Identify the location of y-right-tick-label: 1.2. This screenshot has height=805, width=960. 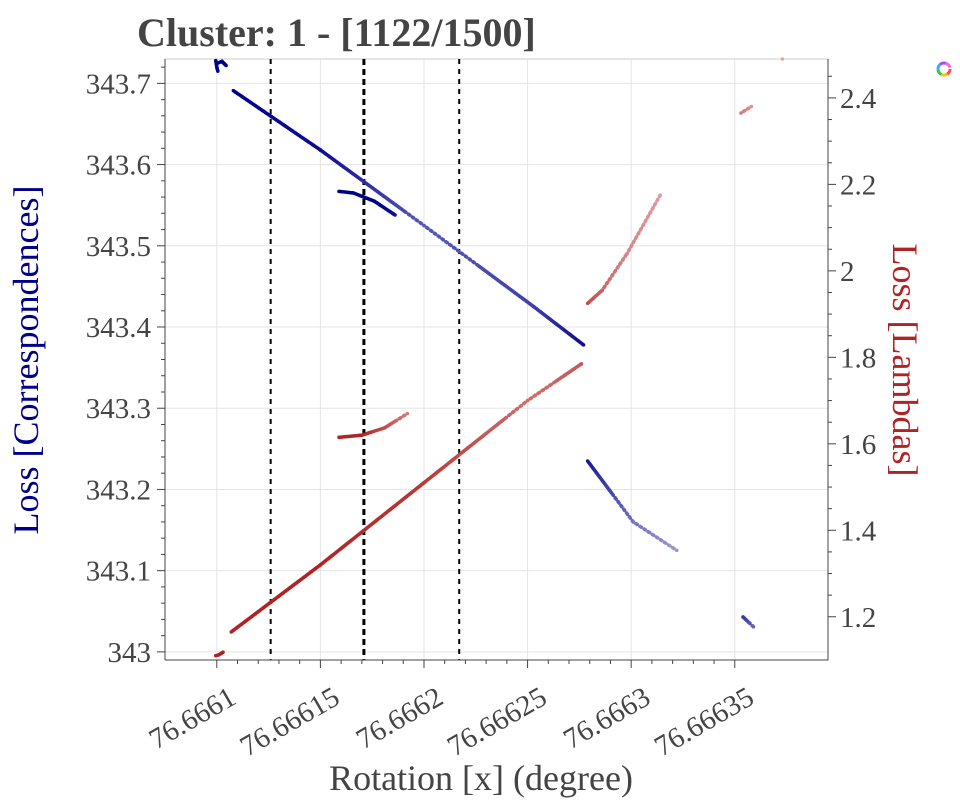
(858, 618).